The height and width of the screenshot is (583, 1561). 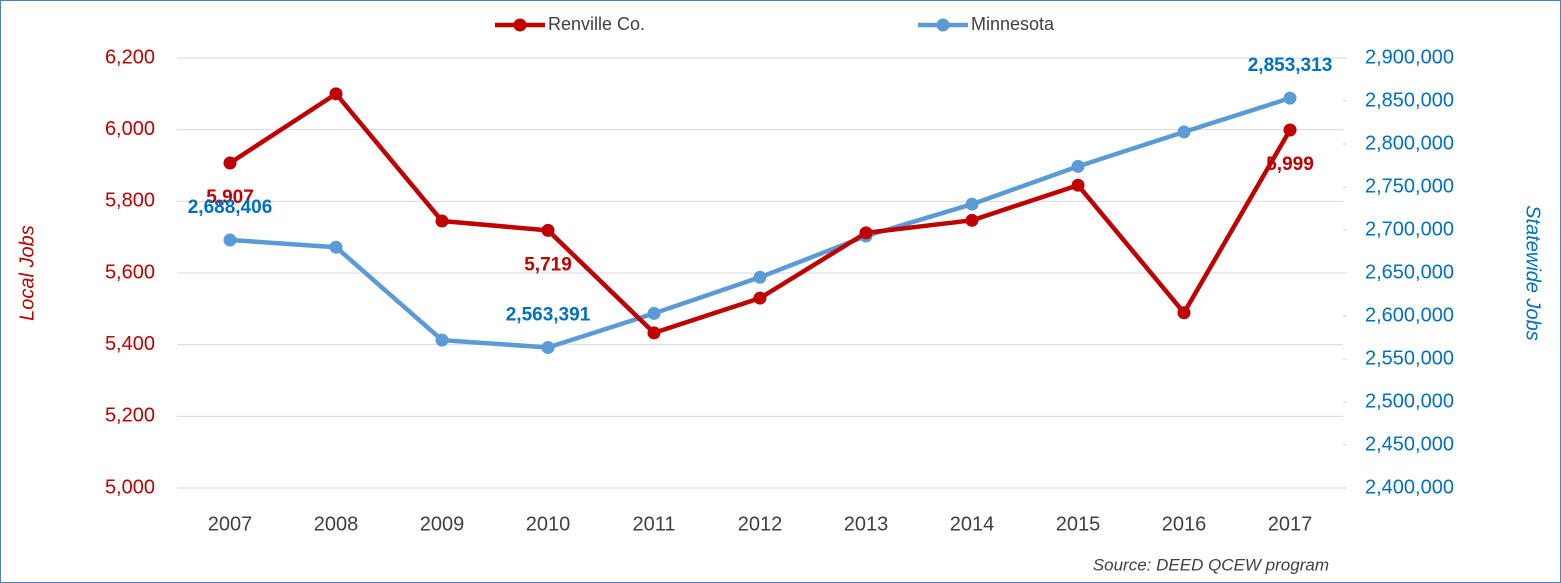 I want to click on data-label: 2,688,406, so click(x=230, y=207).